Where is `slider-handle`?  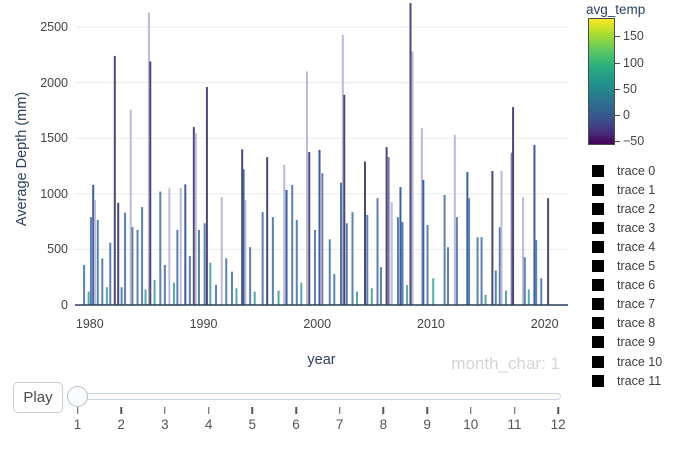 slider-handle is located at coordinates (77, 396).